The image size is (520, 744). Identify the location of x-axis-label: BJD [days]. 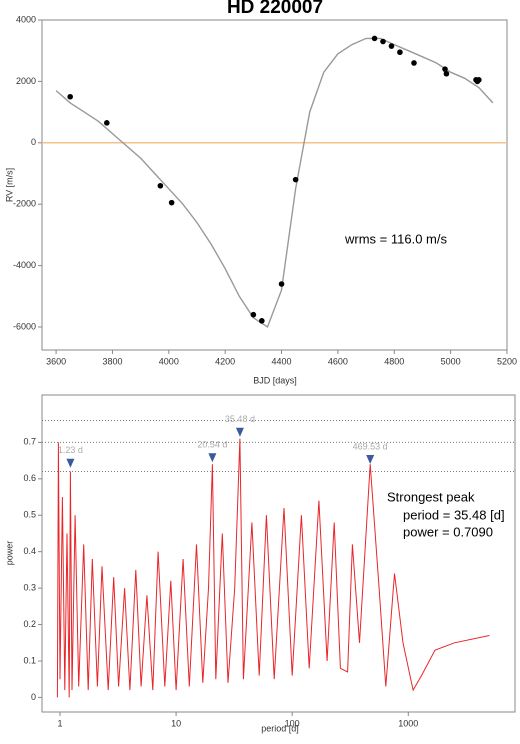
(275, 380).